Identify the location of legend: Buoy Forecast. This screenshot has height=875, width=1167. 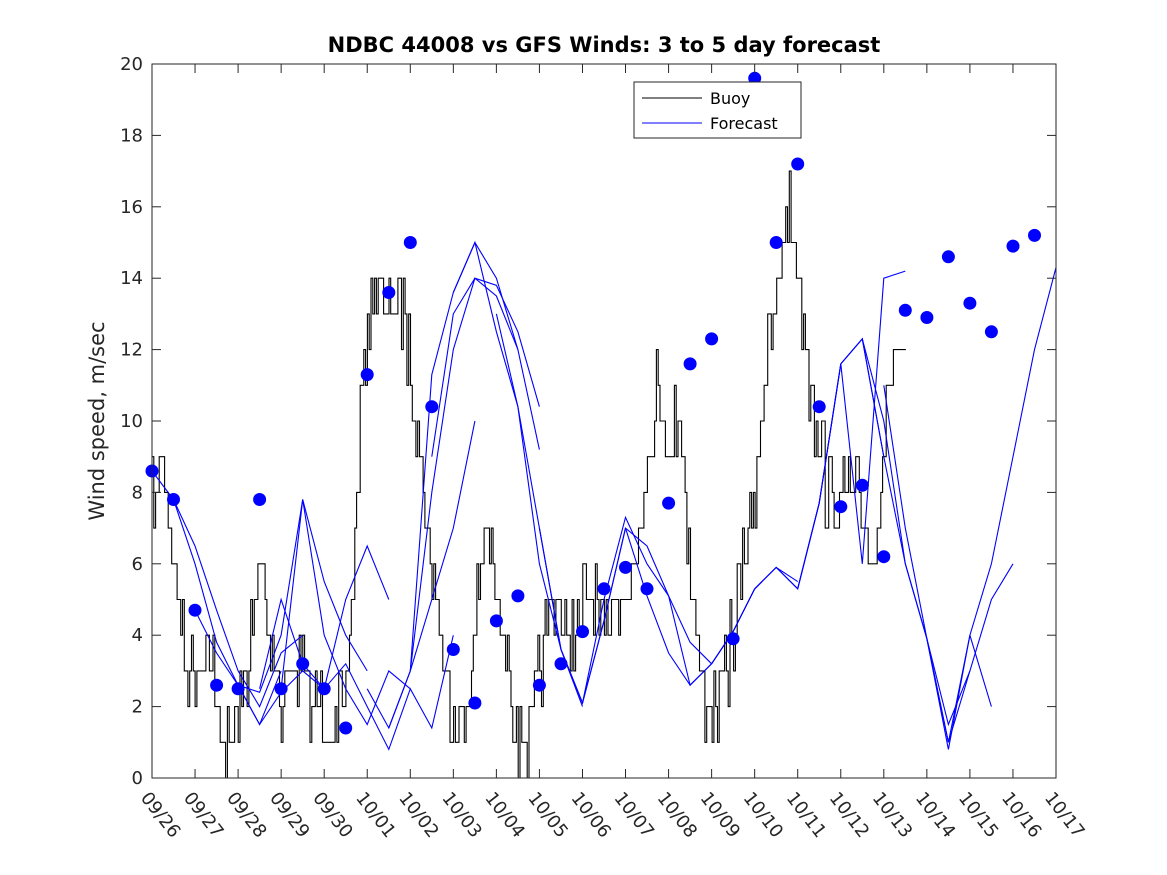
(717, 110).